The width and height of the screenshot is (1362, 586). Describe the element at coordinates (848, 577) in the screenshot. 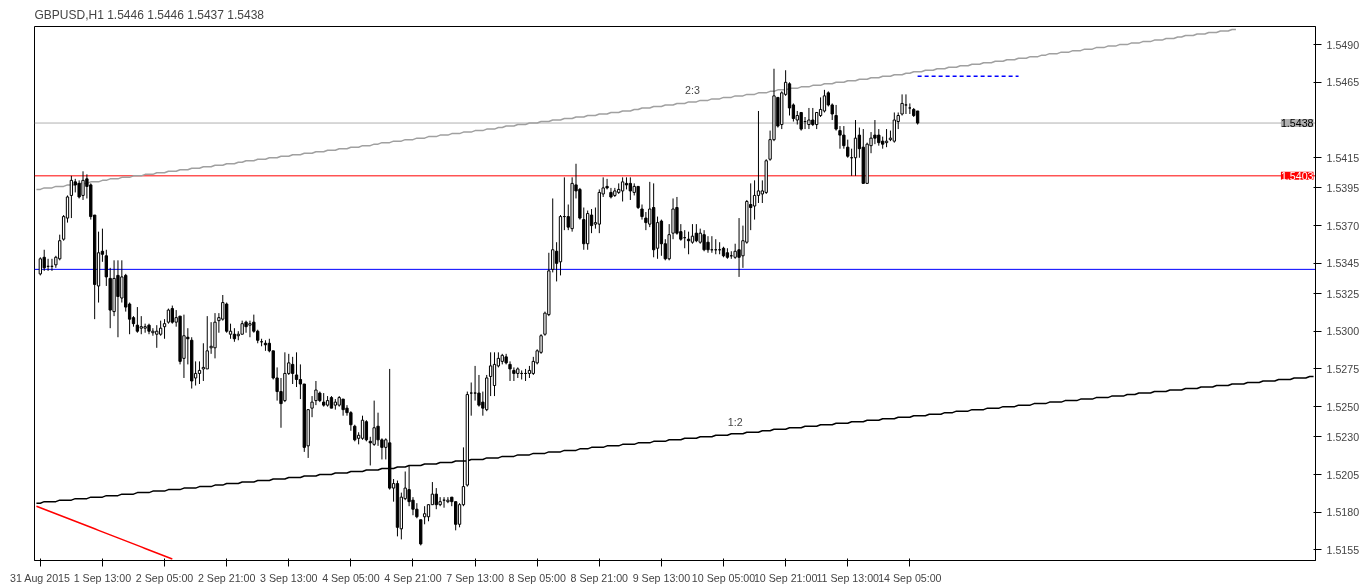

I see `x-tick-label: 11 Sep 13:00` at that location.